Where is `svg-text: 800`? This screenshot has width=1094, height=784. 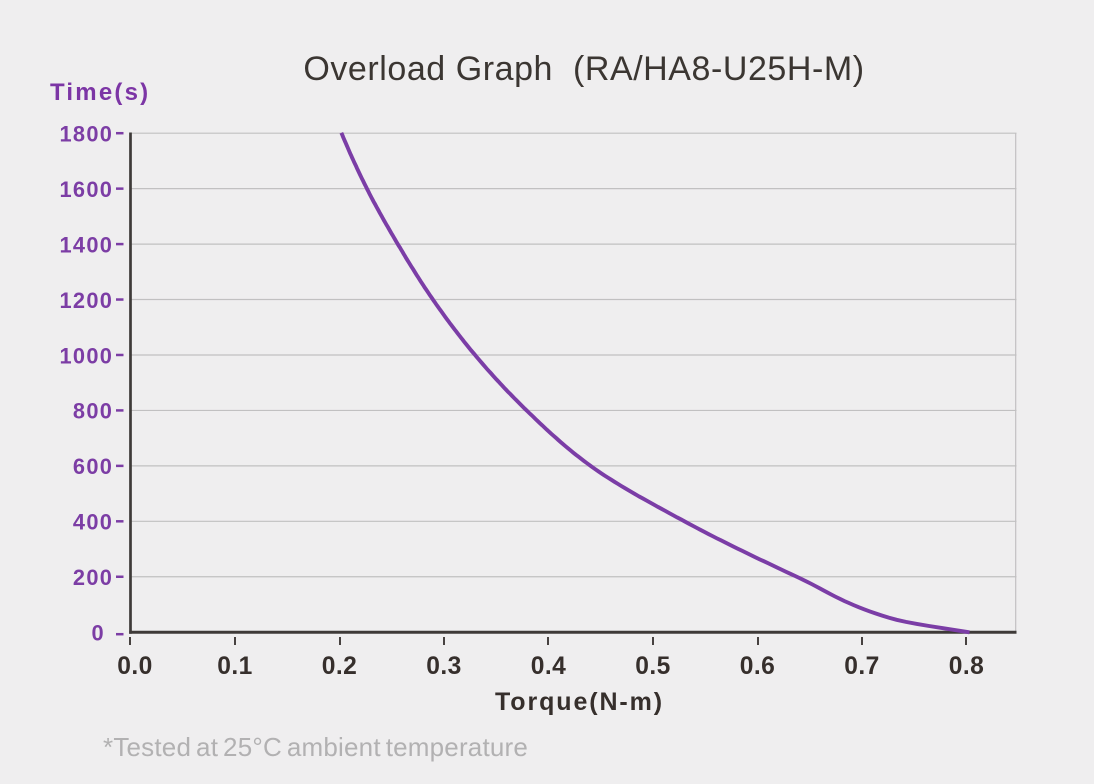
svg-text: 800 is located at coordinates (93, 411).